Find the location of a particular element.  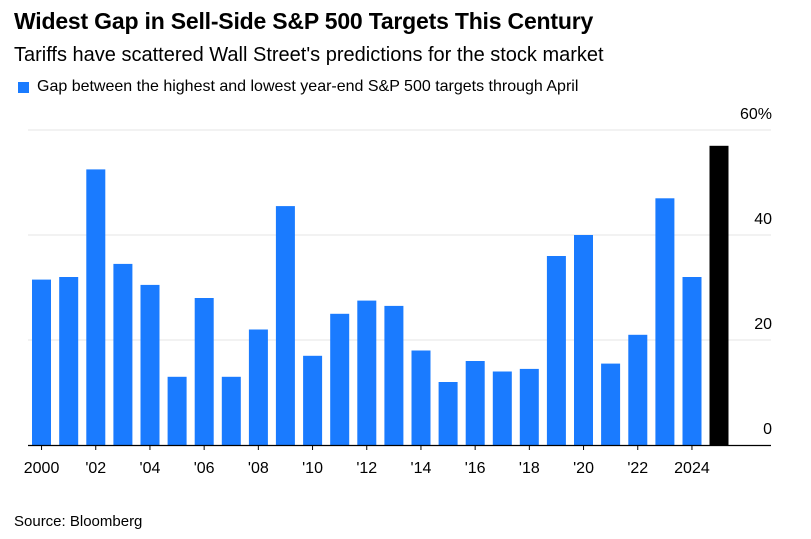

bar-2004 is located at coordinates (150, 364).